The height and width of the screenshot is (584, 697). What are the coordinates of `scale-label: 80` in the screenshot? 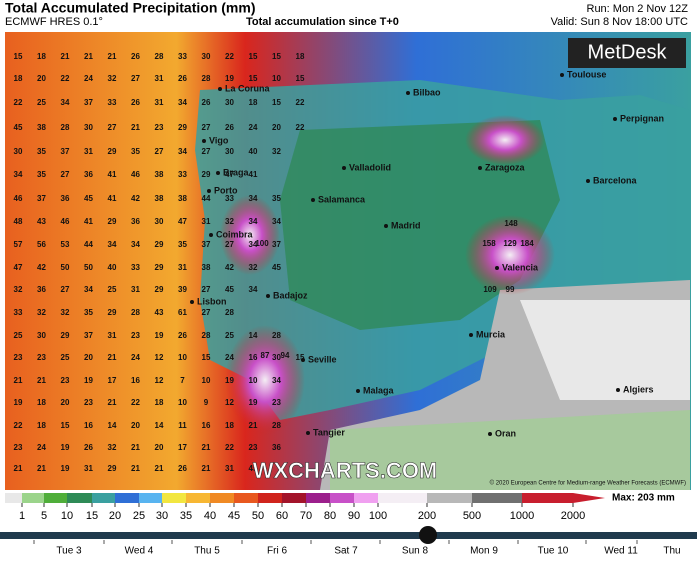 It's located at (330, 516).